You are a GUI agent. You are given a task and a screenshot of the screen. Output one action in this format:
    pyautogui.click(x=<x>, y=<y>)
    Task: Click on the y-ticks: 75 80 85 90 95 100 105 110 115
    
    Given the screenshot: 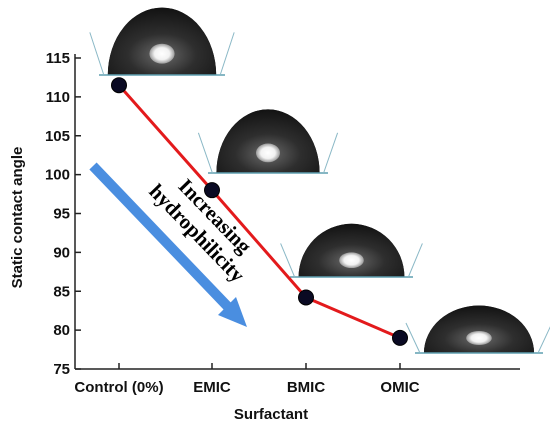 What is the action you would take?
    pyautogui.click(x=63, y=214)
    